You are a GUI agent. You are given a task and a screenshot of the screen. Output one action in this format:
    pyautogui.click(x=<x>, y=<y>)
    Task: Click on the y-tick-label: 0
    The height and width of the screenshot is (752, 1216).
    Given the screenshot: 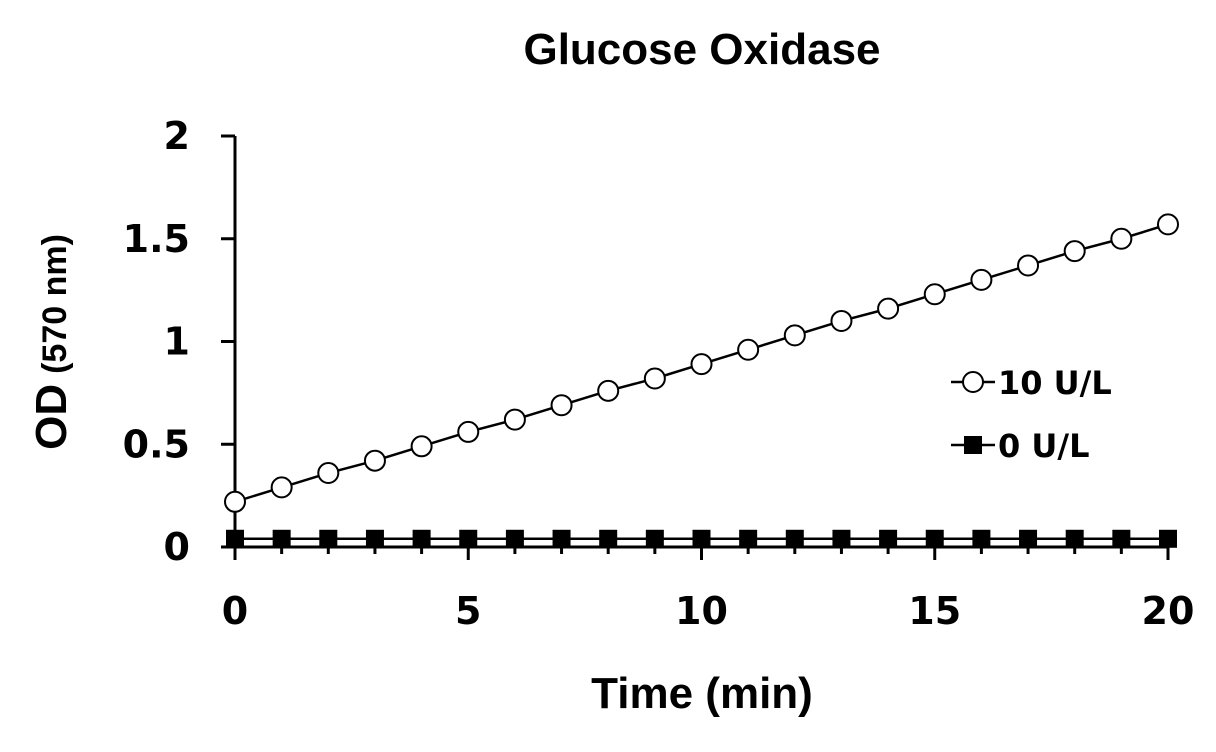 What is the action you would take?
    pyautogui.click(x=177, y=547)
    